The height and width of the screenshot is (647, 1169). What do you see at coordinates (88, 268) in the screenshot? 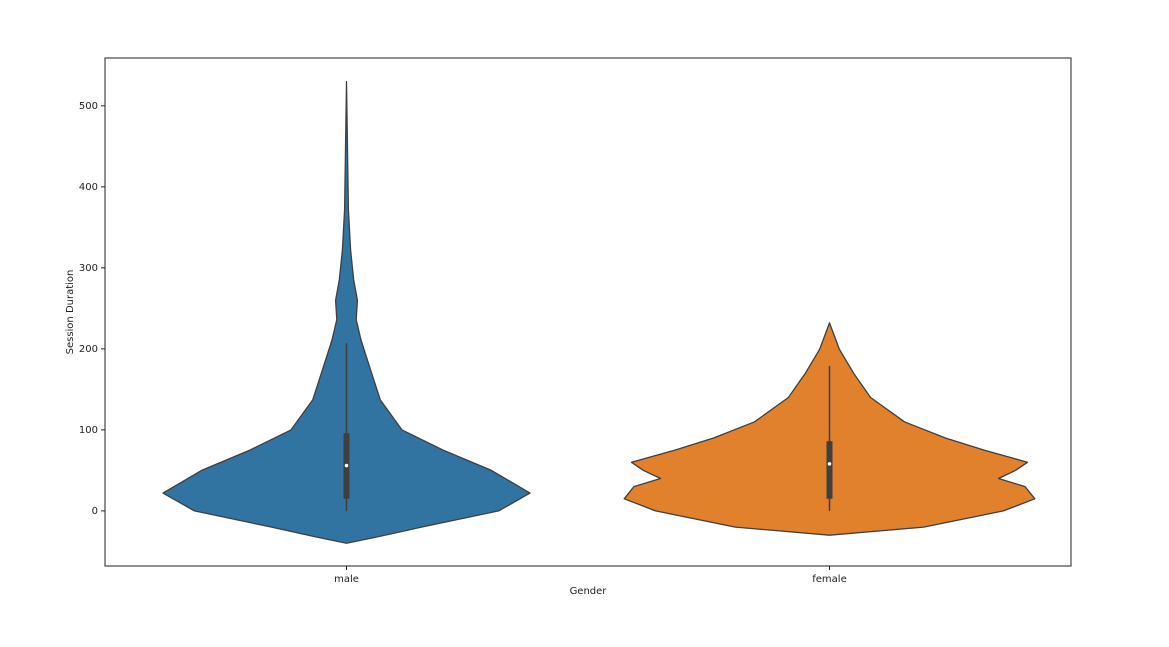
I see `y-tick-label: 300` at bounding box center [88, 268].